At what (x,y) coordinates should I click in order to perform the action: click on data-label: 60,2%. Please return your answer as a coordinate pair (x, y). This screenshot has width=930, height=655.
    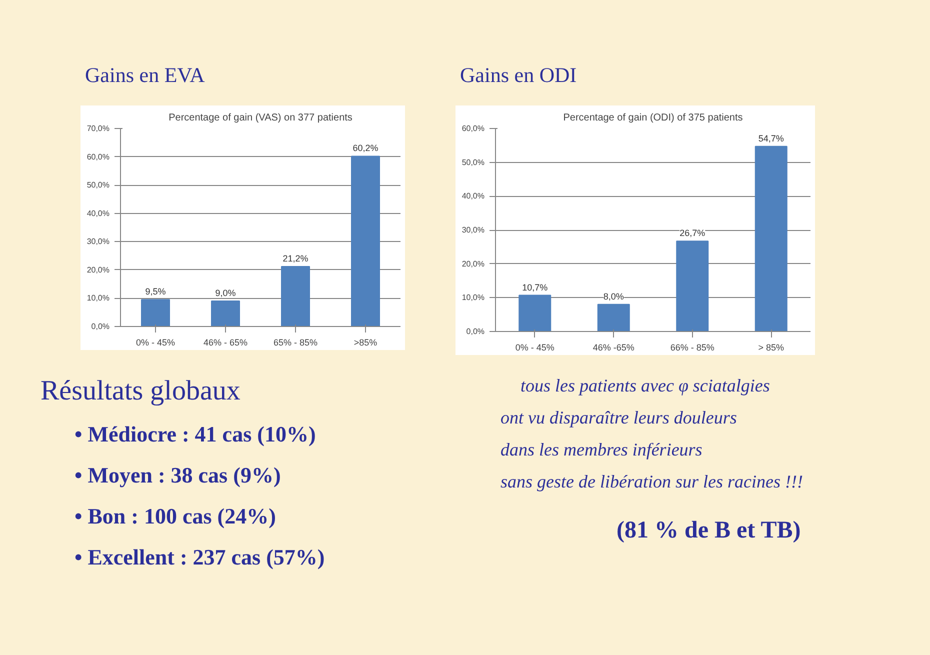
    Looking at the image, I should click on (365, 148).